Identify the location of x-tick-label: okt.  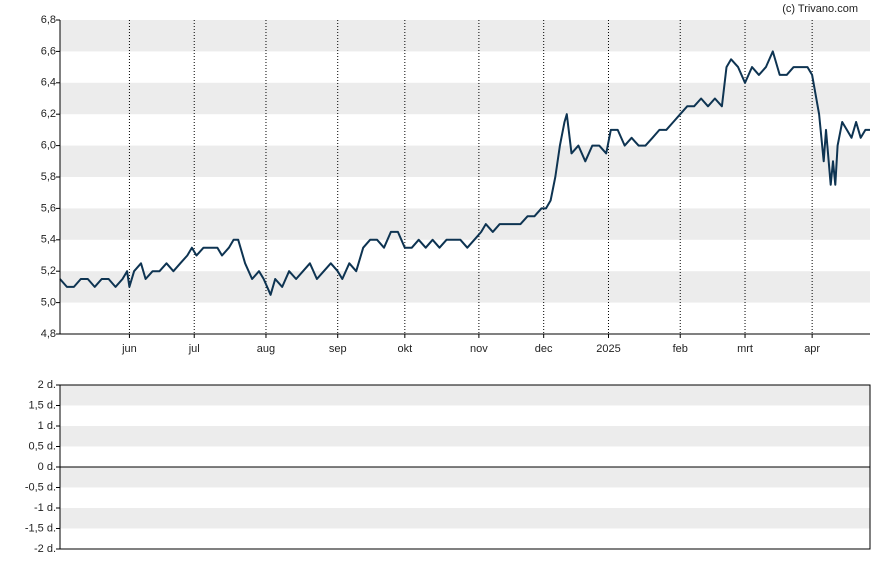
(404, 349).